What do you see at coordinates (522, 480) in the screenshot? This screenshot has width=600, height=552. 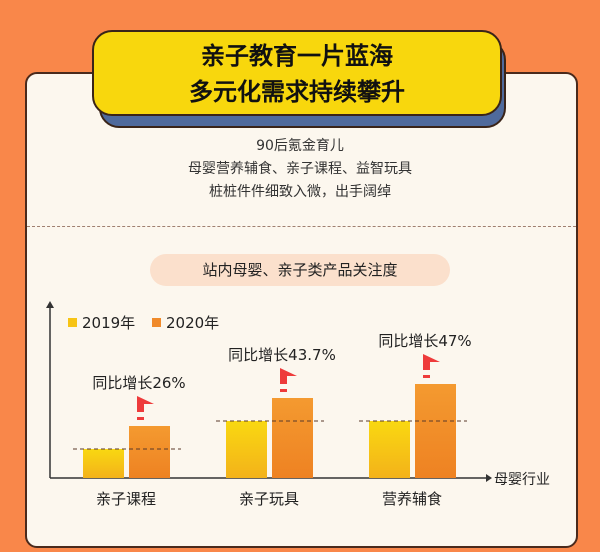 I see `x-axis-label: 母婴行业` at bounding box center [522, 480].